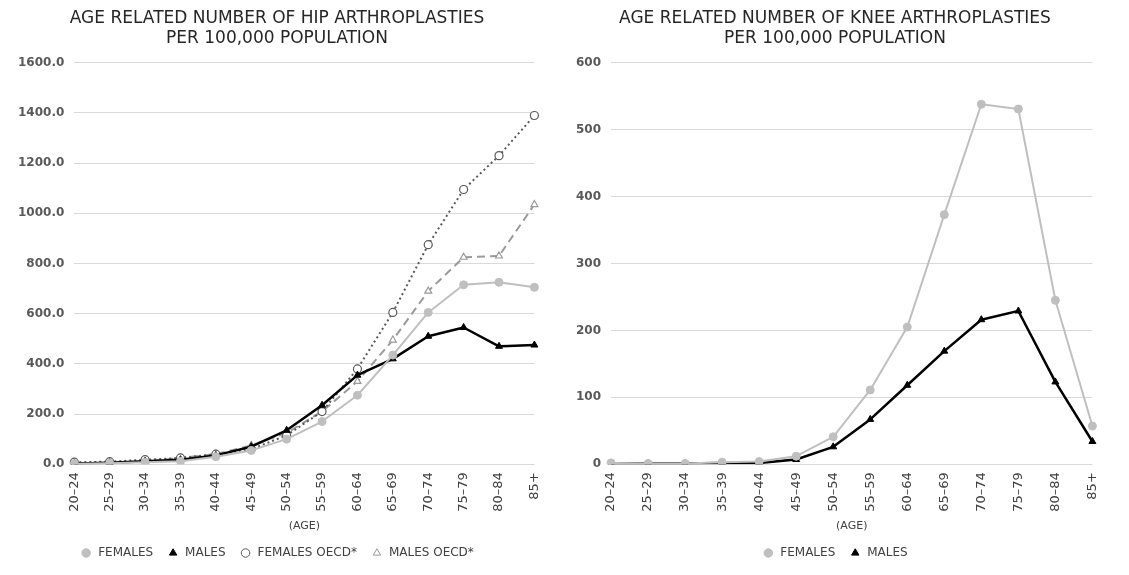 This screenshot has width=1129, height=575. Describe the element at coordinates (588, 195) in the screenshot. I see `y-tick-label: 400` at that location.